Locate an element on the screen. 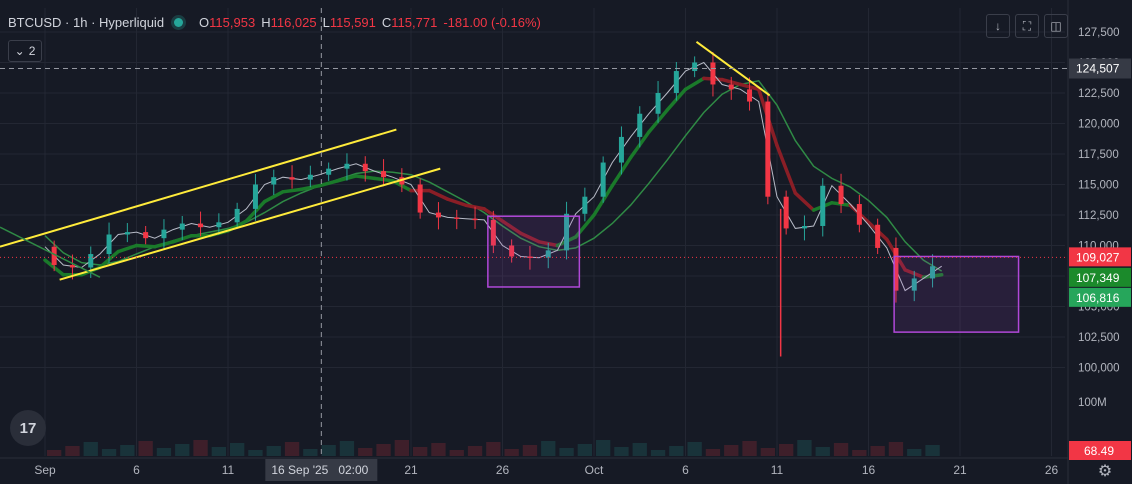 The image size is (1132, 484). camera-icon: ◫ is located at coordinates (1056, 26).